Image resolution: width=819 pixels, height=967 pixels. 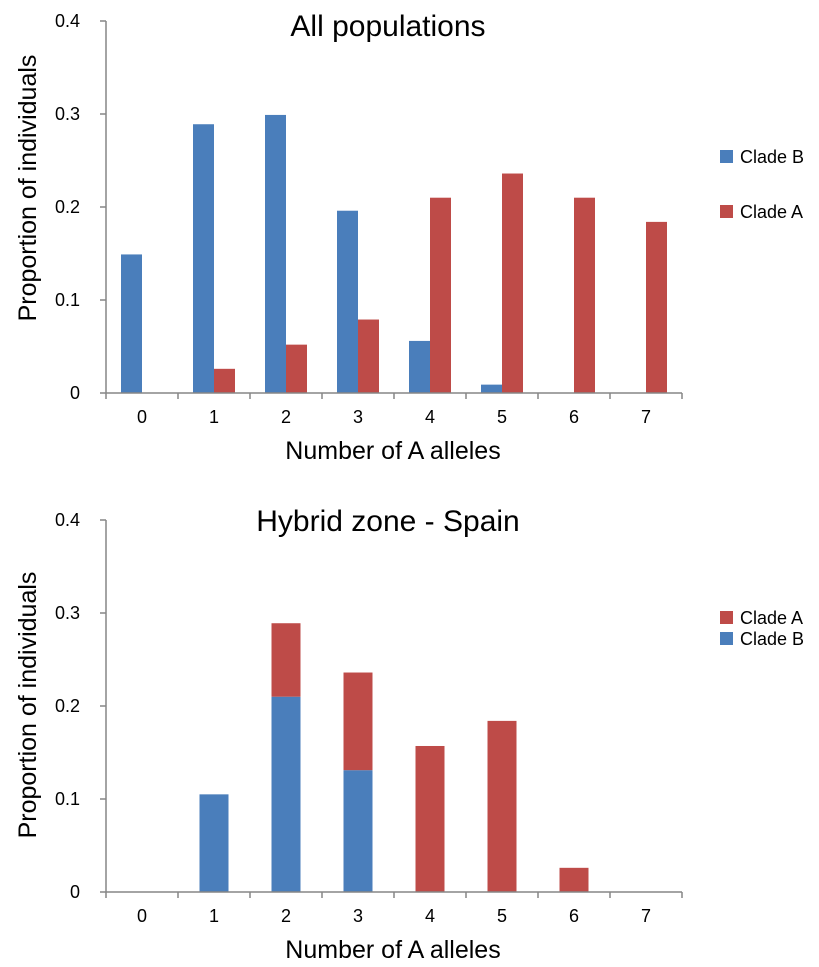 What do you see at coordinates (387, 26) in the screenshot?
I see `chart-title: All populations` at bounding box center [387, 26].